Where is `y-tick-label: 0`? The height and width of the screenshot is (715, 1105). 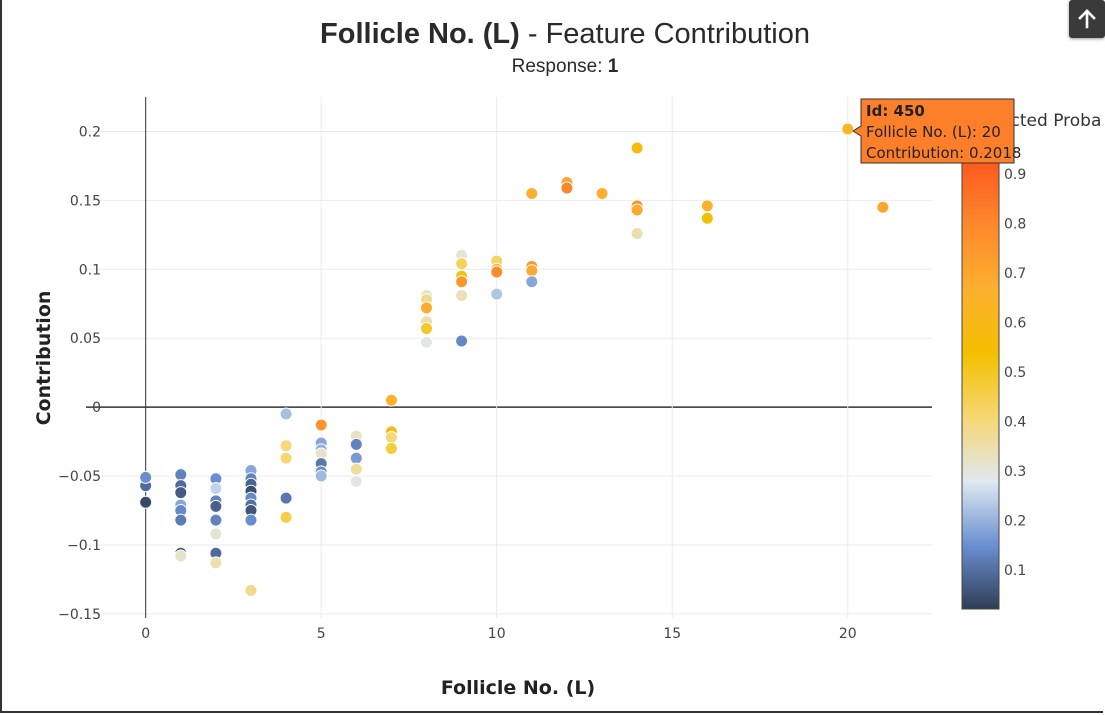
y-tick-label: 0 is located at coordinates (96, 408).